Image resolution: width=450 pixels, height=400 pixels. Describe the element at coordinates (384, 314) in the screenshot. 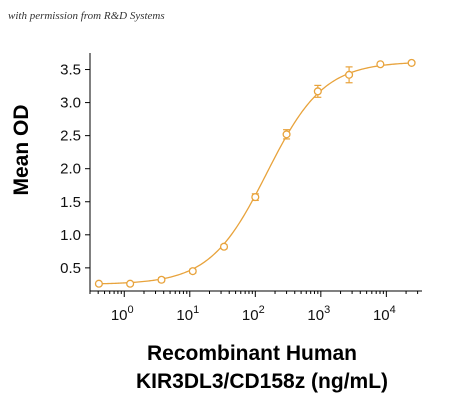

I see `x-tick-label: 10⁴` at that location.